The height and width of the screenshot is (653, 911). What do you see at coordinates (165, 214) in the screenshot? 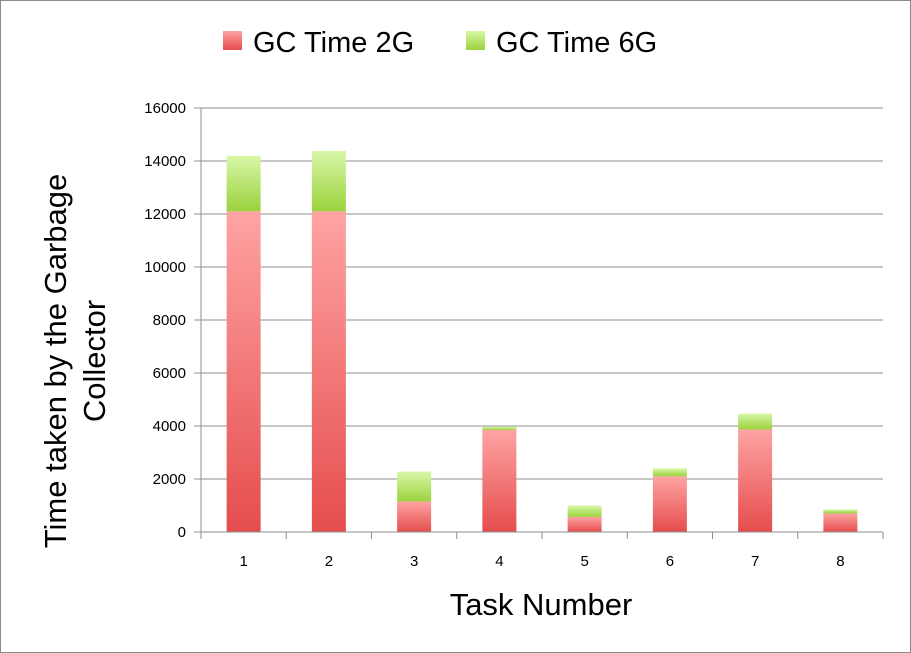
I see `y-tick-label: 12000` at bounding box center [165, 214].